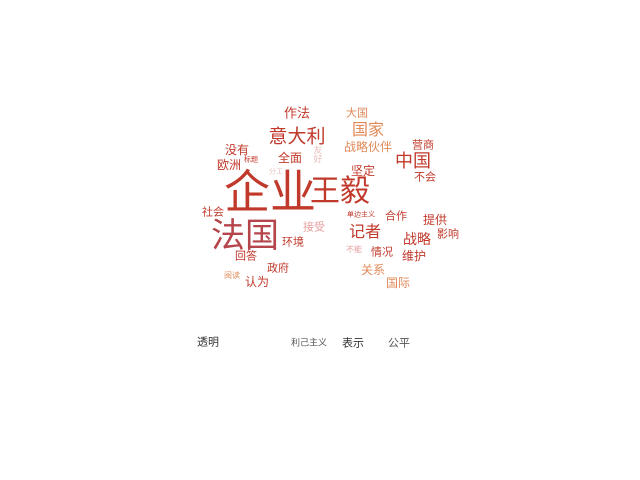  Describe the element at coordinates (237, 150) in the screenshot. I see `word-15: 没有` at that location.